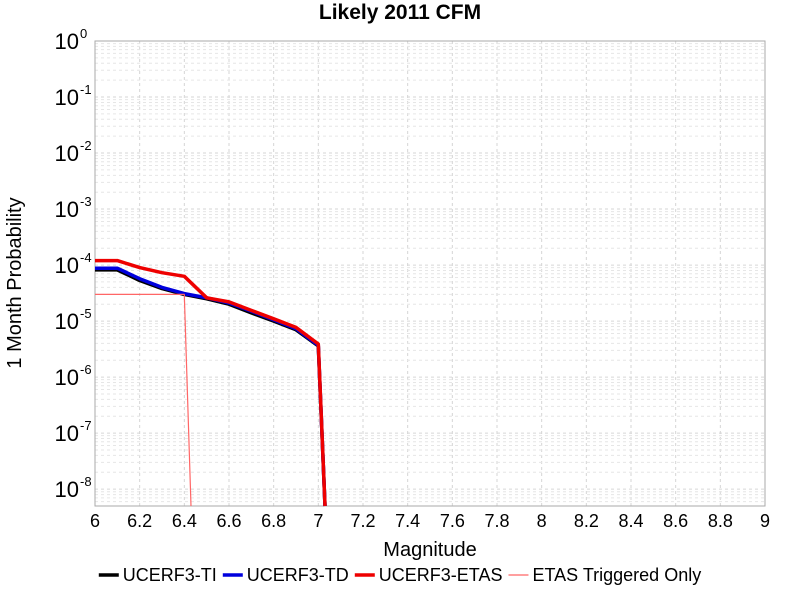  What do you see at coordinates (441, 575) in the screenshot?
I see `legend-label: UCERF3-ETAS` at bounding box center [441, 575].